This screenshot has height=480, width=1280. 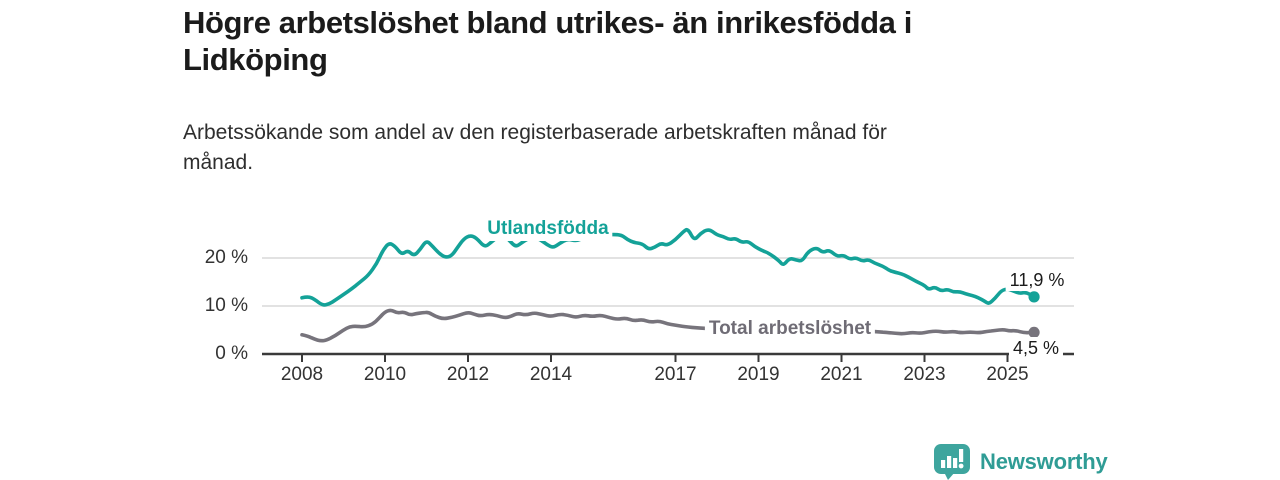 What do you see at coordinates (231, 353) in the screenshot?
I see `y-tick-label-0: 0 %` at bounding box center [231, 353].